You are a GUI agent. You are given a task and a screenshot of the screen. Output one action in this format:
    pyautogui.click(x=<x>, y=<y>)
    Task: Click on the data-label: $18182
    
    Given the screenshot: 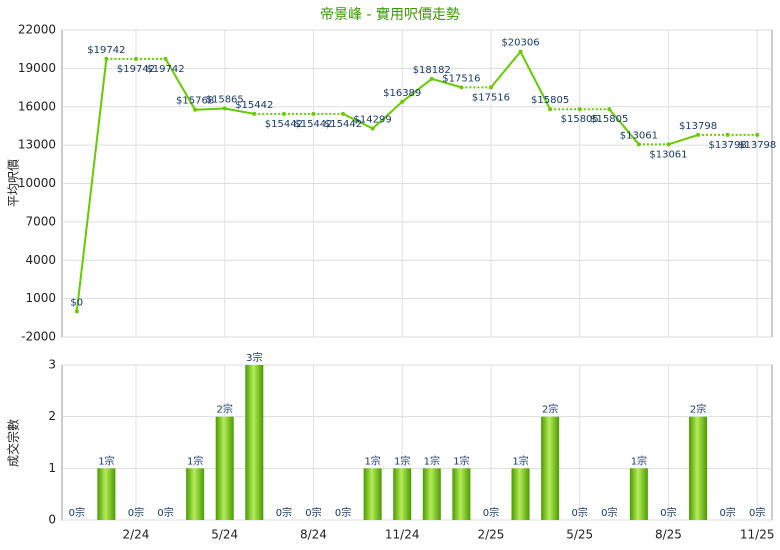 What is the action you would take?
    pyautogui.click(x=432, y=70)
    